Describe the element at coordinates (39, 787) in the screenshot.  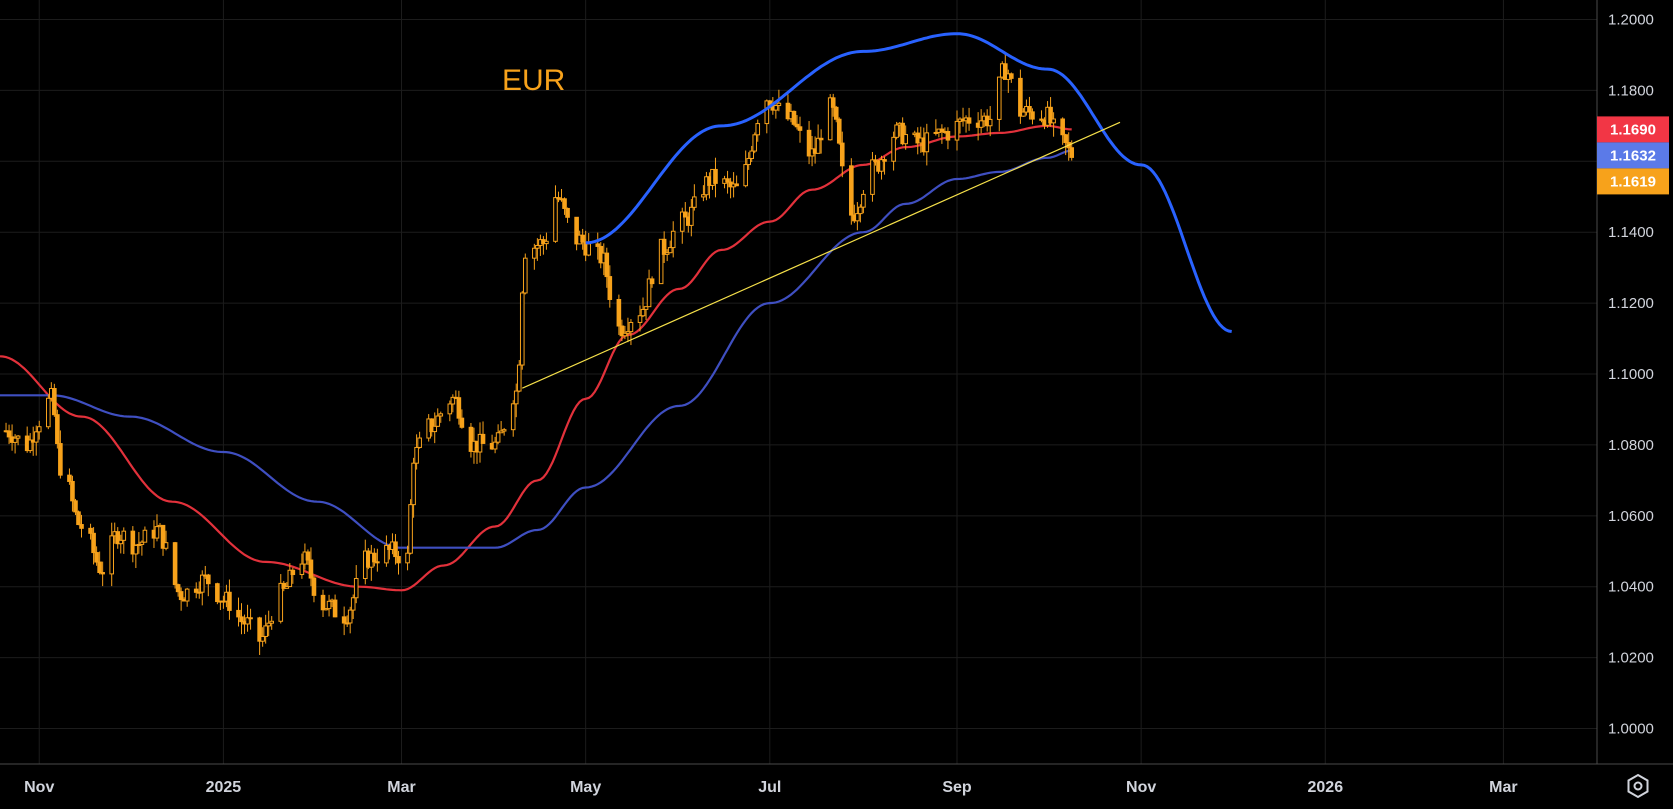
I see `x-tick-label: Nov` at that location.